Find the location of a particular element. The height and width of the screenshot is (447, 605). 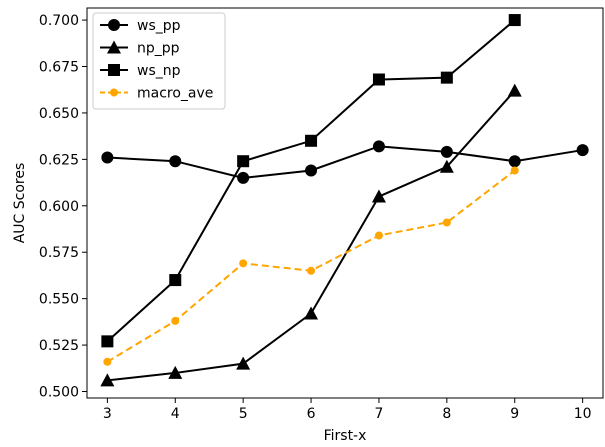

legend-box is located at coordinates (159, 61).